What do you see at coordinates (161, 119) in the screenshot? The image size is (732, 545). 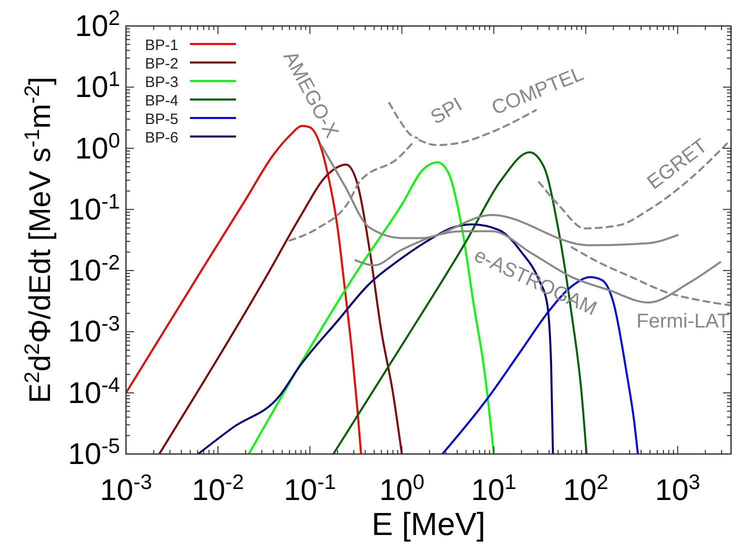 I see `legend-label: BP-5` at bounding box center [161, 119].